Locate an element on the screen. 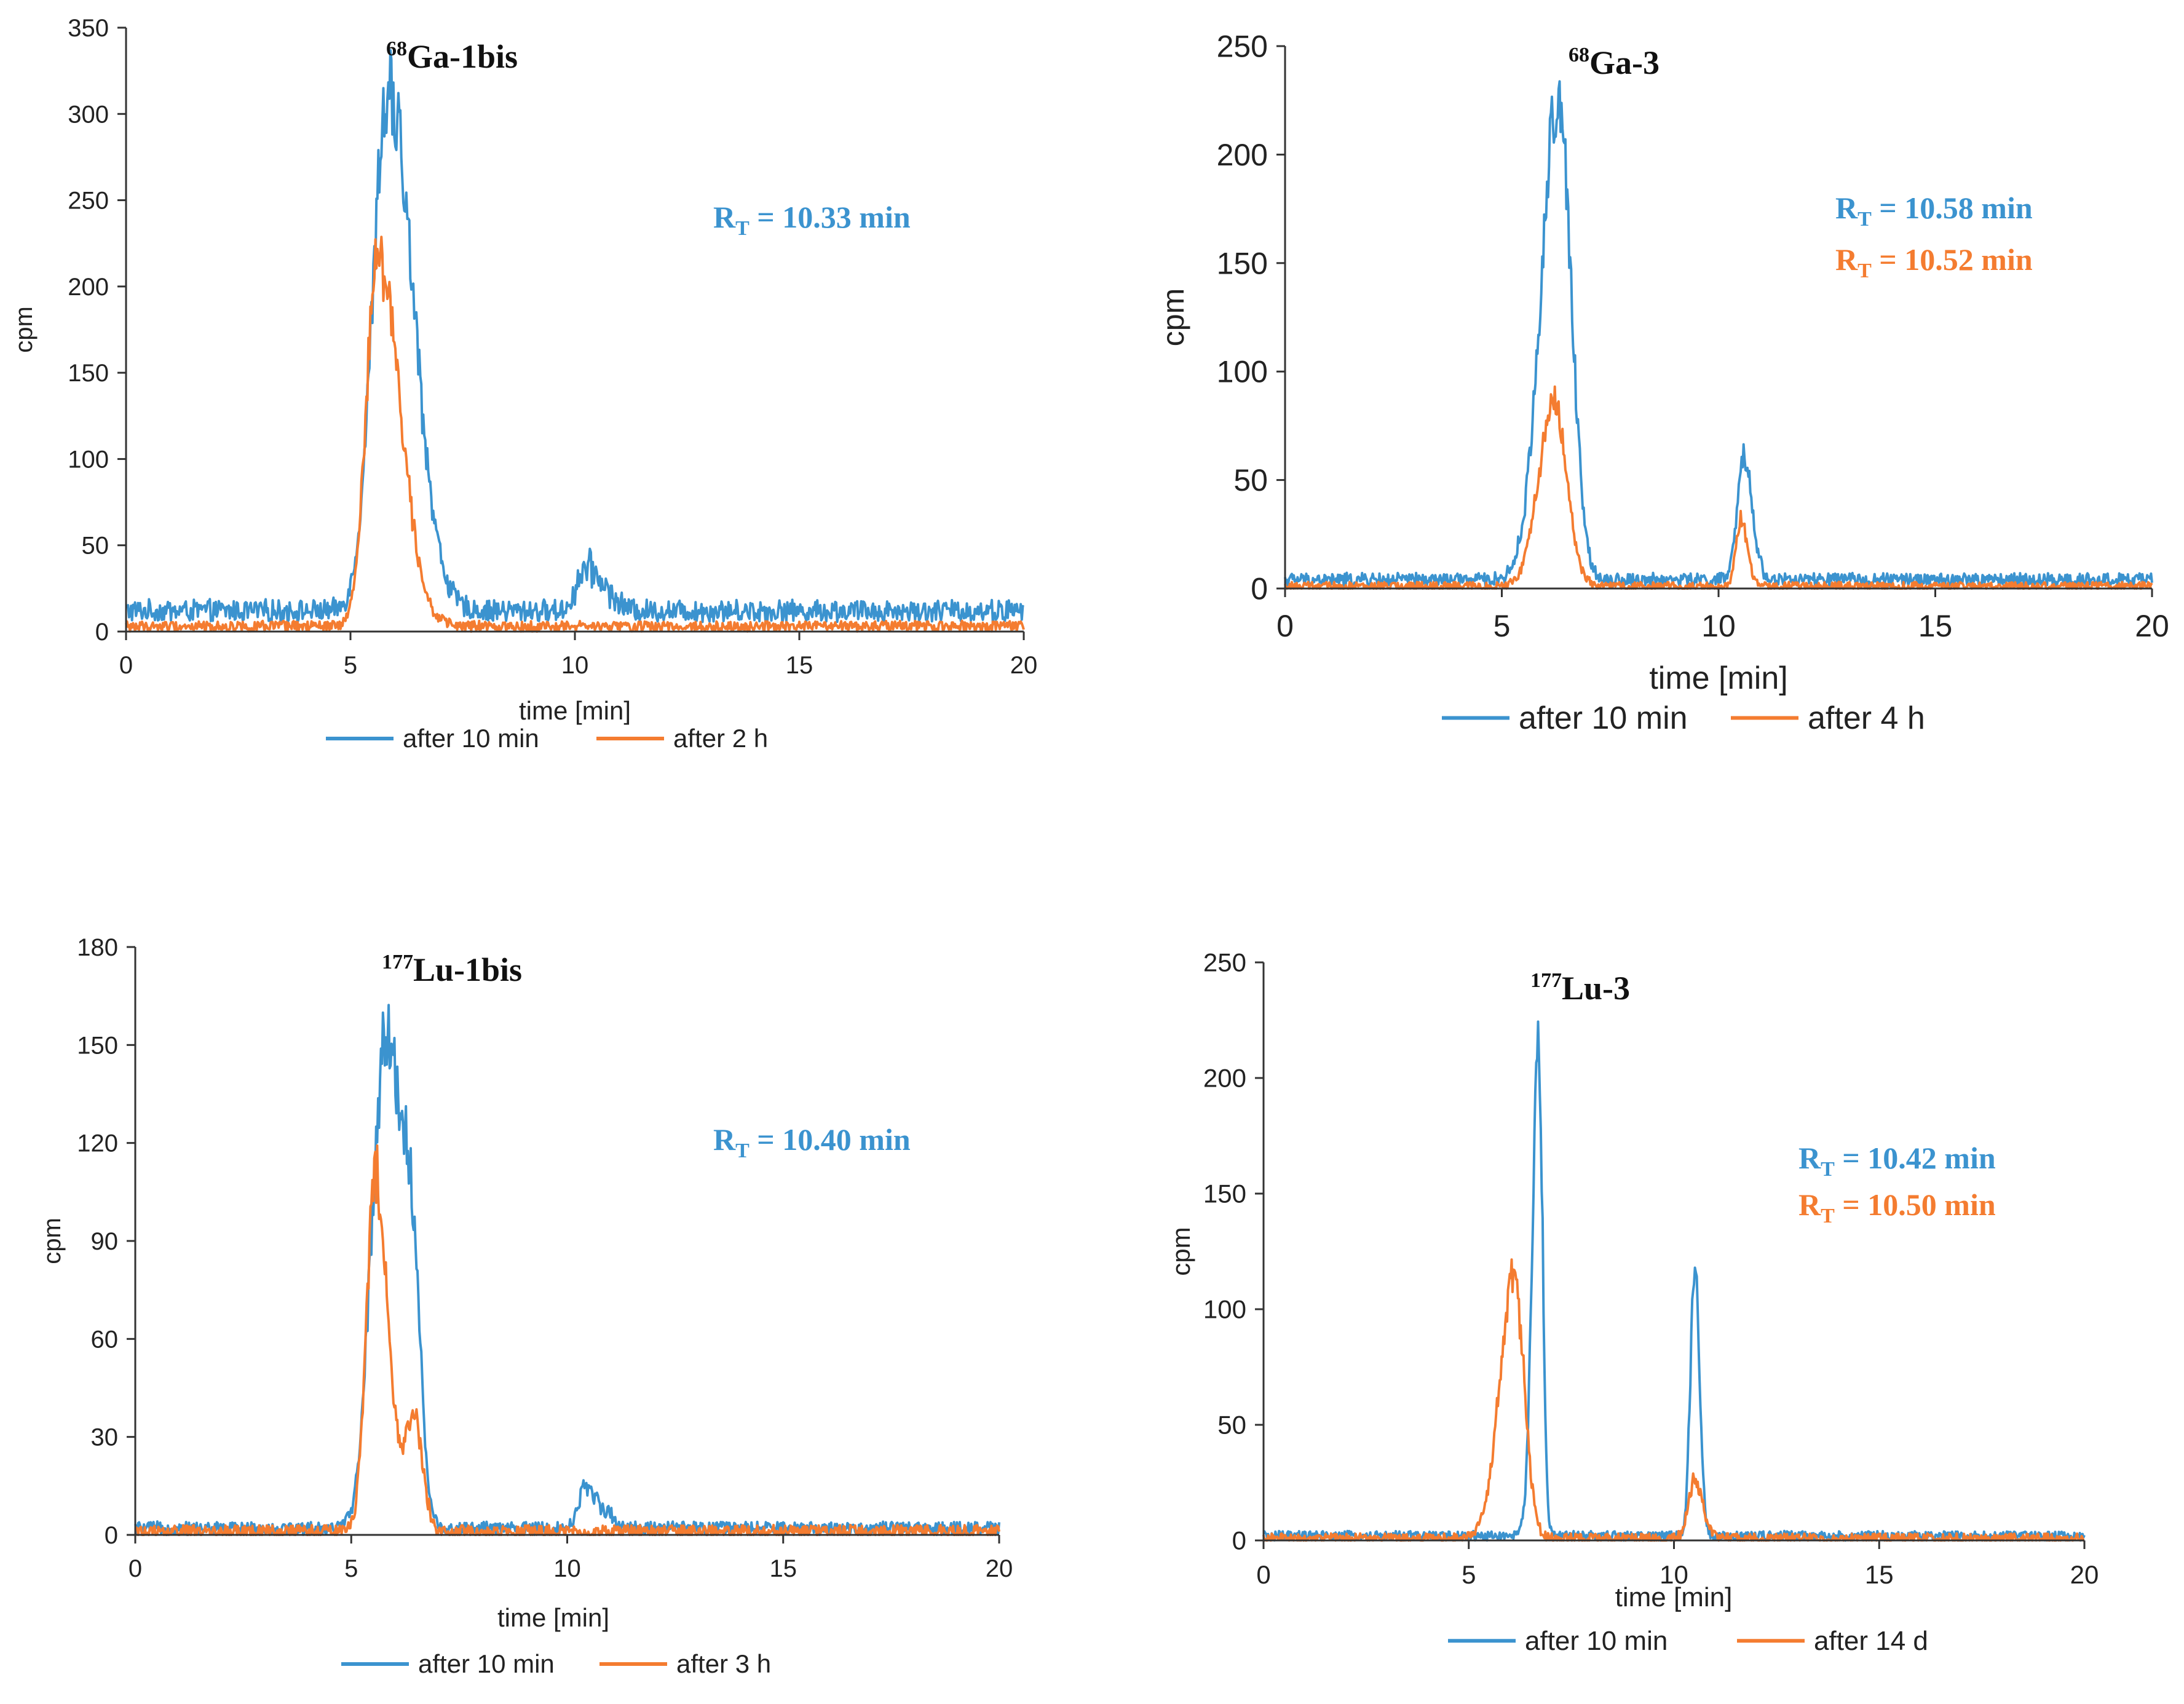  retention-time-annotation: RT = 10.42 min is located at coordinates (1897, 1161).